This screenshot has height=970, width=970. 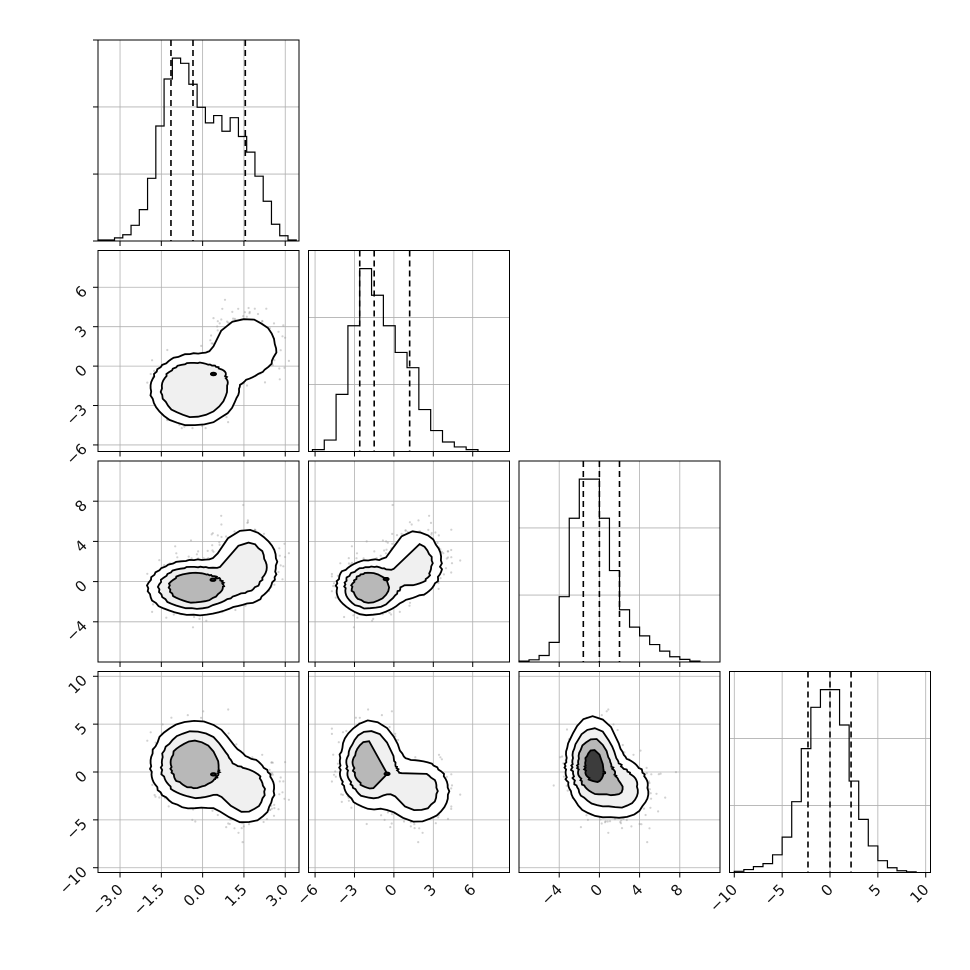 I want to click on x-tick-label: 1.5, so click(x=236, y=896).